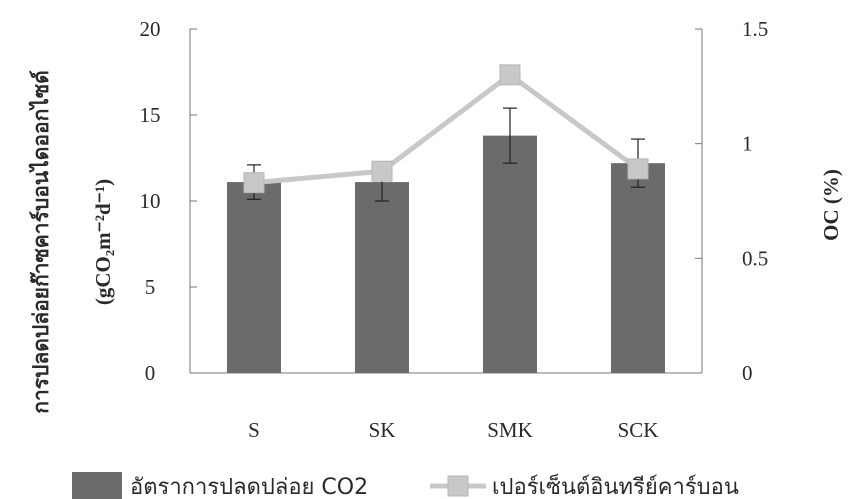 Image resolution: width=852 pixels, height=499 pixels. I want to click on left-tick-label: 20, so click(150, 29).